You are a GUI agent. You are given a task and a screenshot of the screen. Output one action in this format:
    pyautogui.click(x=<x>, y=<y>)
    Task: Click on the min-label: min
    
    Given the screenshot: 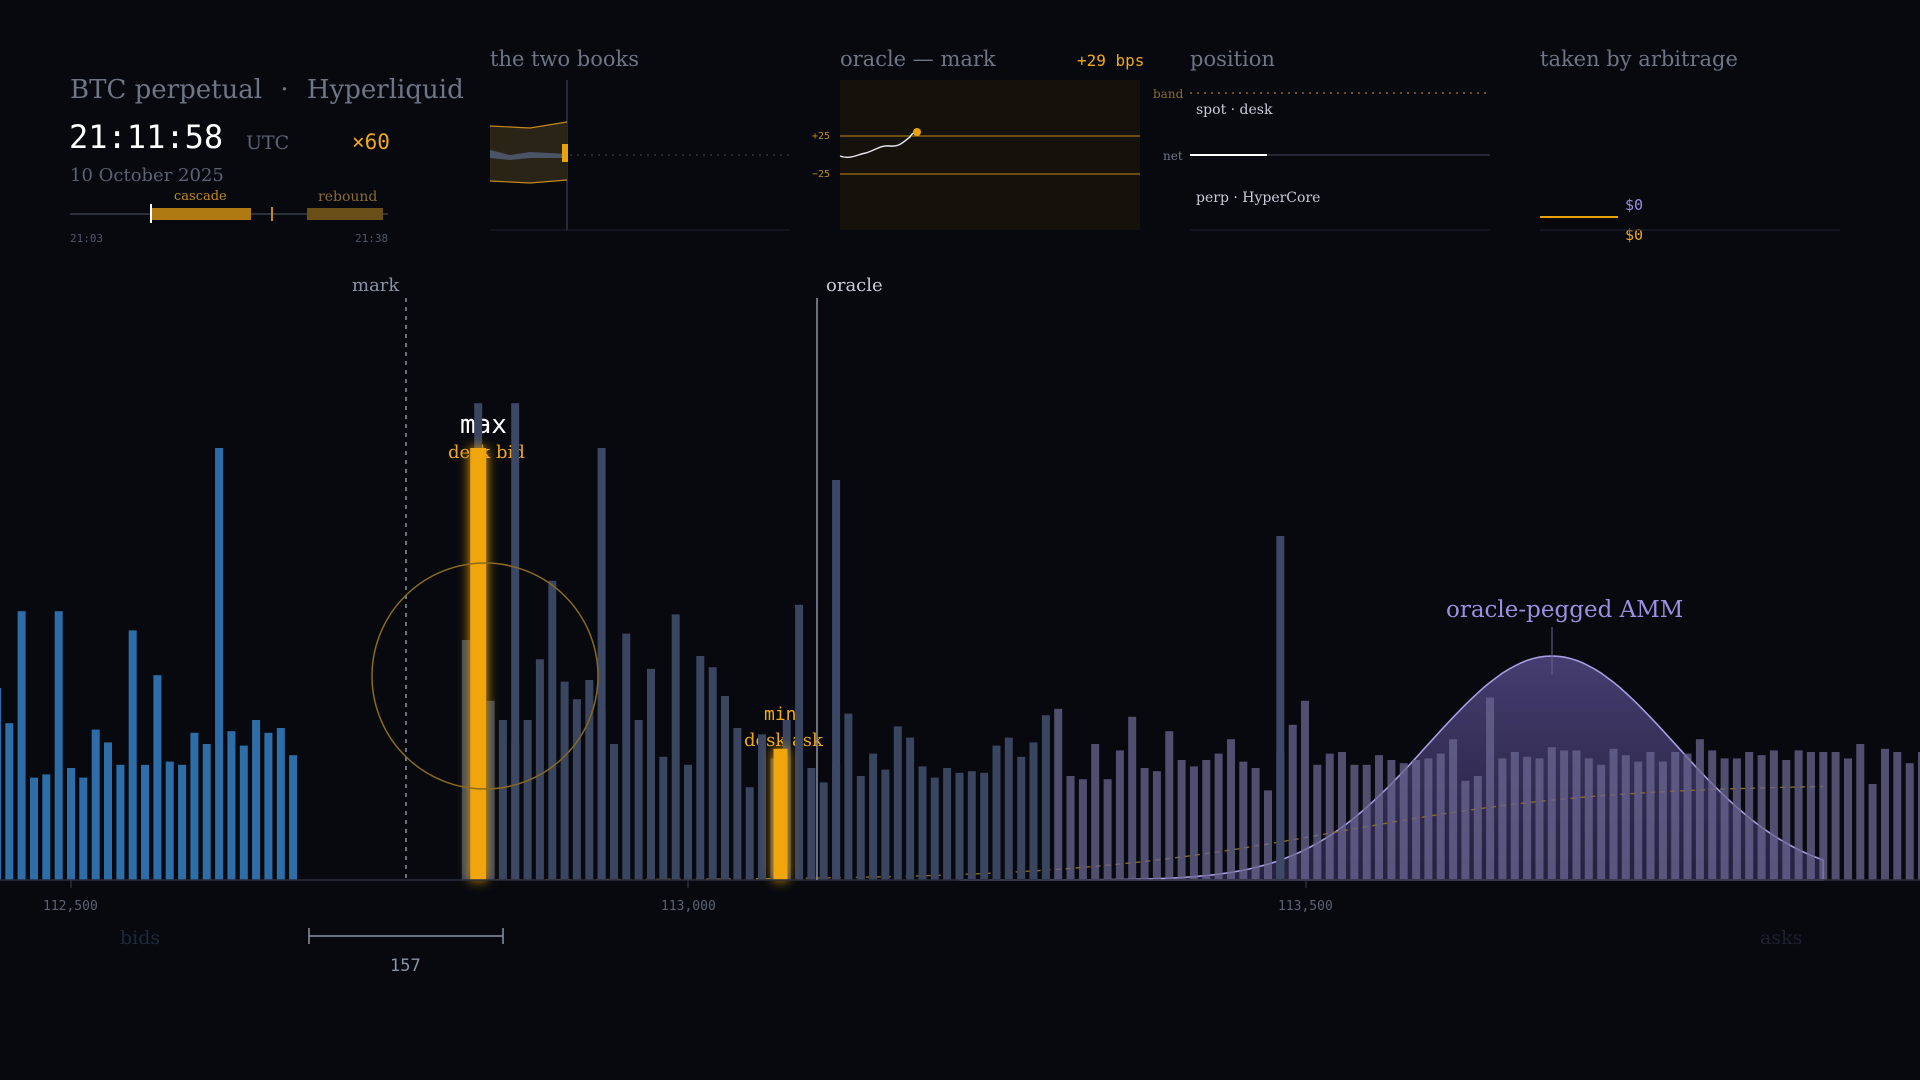 What is the action you would take?
    pyautogui.click(x=780, y=714)
    